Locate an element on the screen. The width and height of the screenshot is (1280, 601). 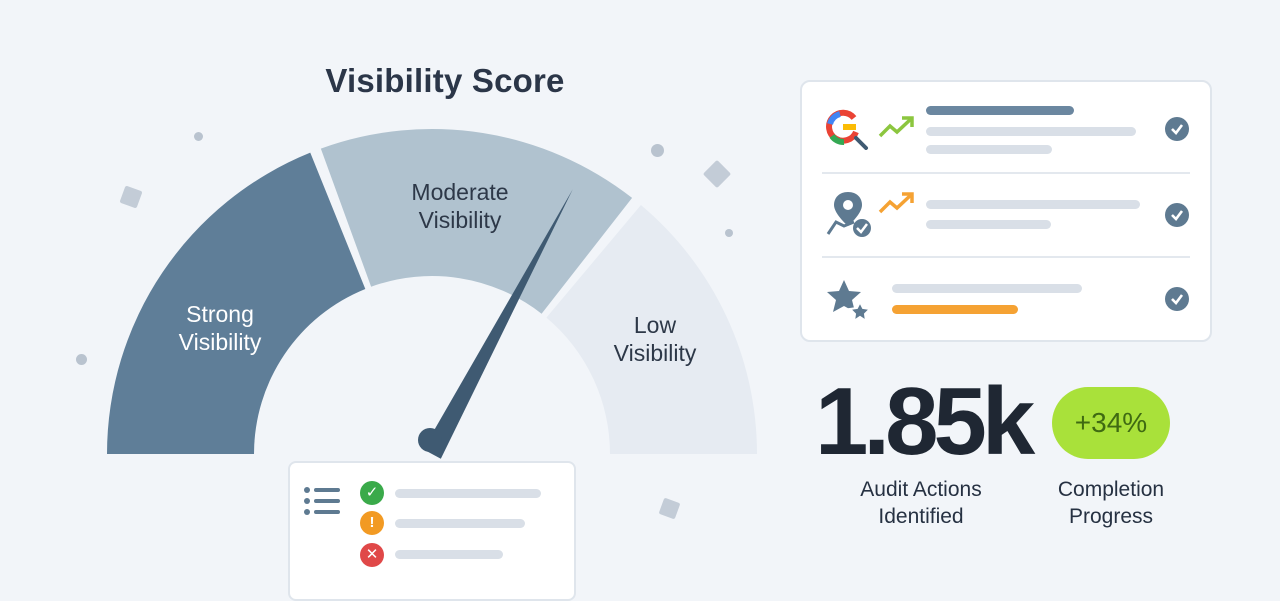
success-status-icon: ✓ is located at coordinates (372, 493).